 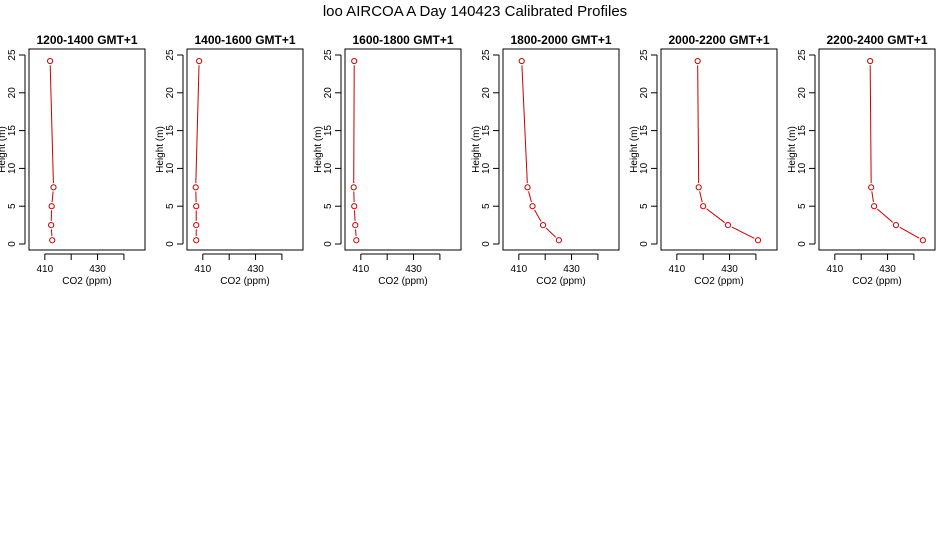 What do you see at coordinates (244, 40) in the screenshot?
I see `panel-title: 1400-1600 GMT+1` at bounding box center [244, 40].